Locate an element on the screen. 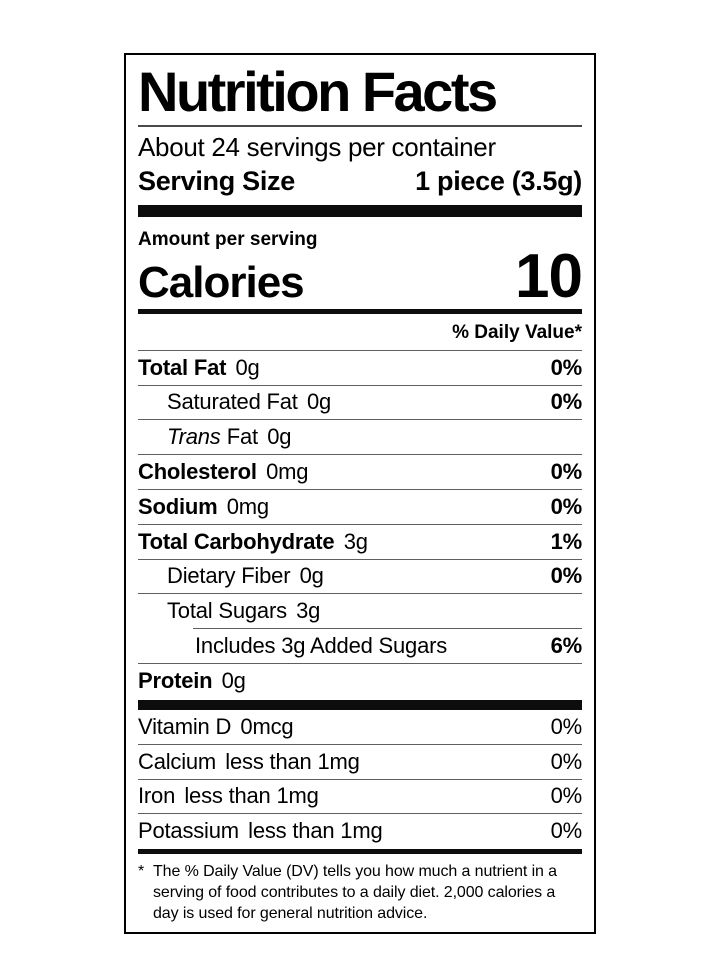  nutrient-row-trans-fat: Trans Fat 0g is located at coordinates (360, 436).